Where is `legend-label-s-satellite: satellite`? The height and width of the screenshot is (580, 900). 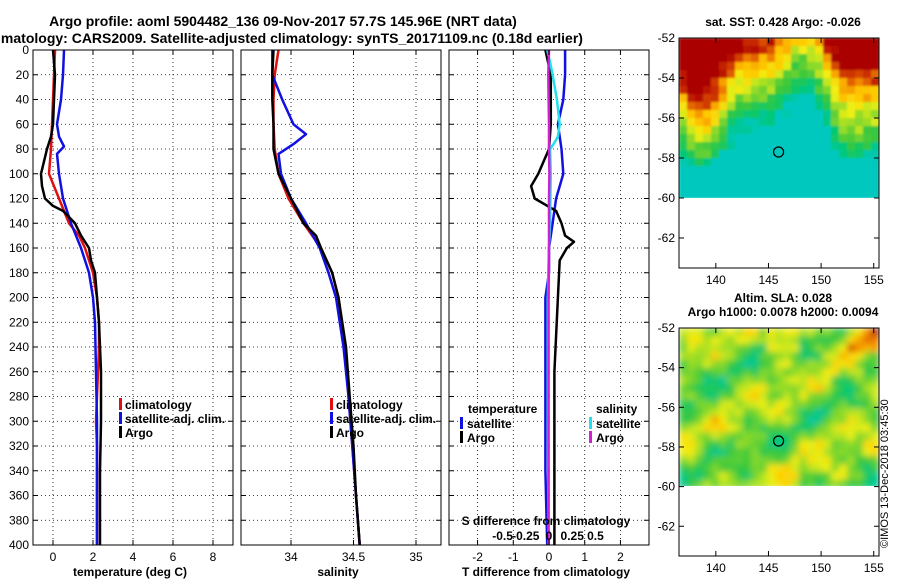 legend-label-s-satellite: satellite is located at coordinates (618, 424).